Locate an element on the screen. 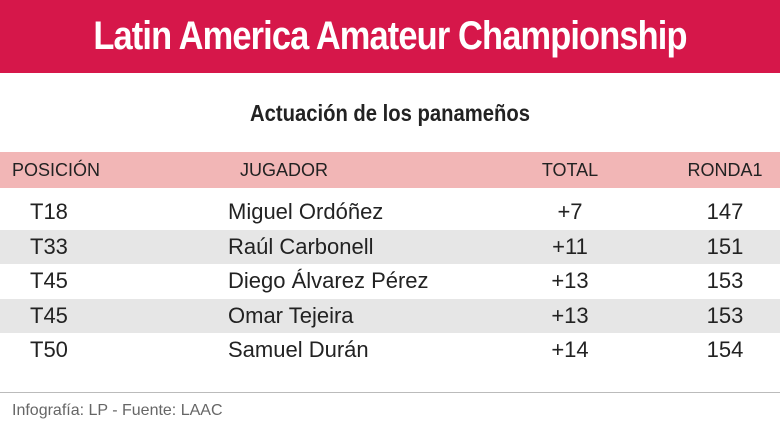 This screenshot has width=780, height=428. table-cell: +7 is located at coordinates (570, 211).